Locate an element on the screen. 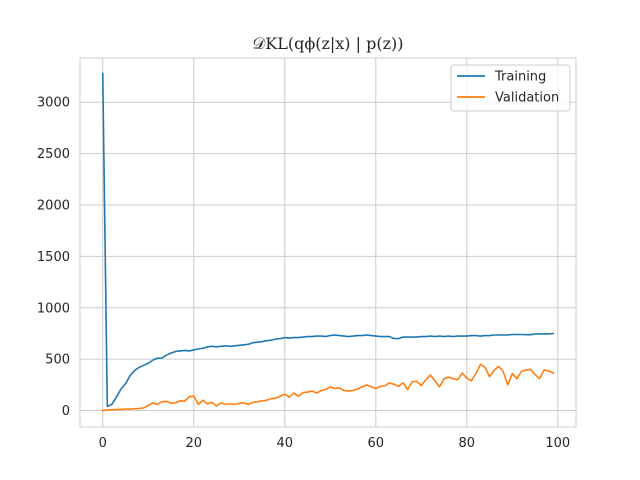 The height and width of the screenshot is (480, 640). y-tick-label: 2000 is located at coordinates (53, 205).